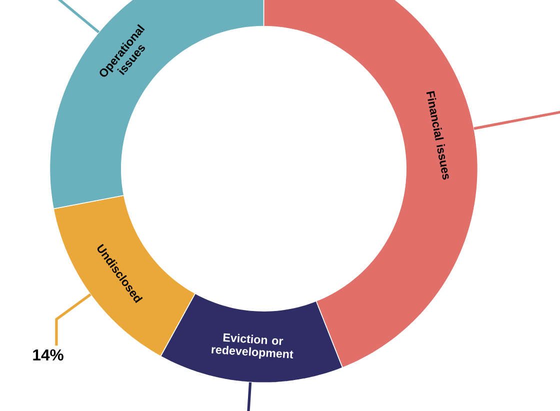  I want to click on slice-label: Financial issues, so click(437, 135).